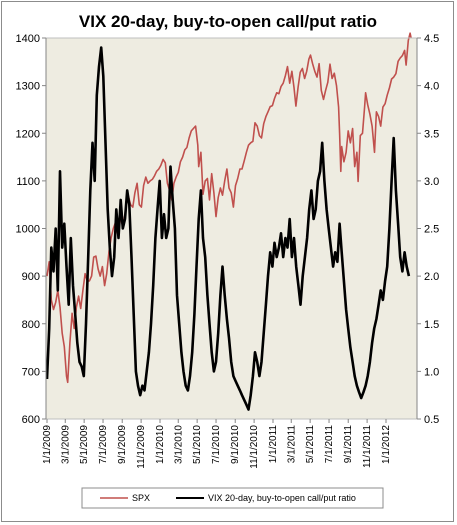 The height and width of the screenshot is (525, 457). What do you see at coordinates (273, 444) in the screenshot?
I see `x-tick-label: 1/1/2011` at bounding box center [273, 444].